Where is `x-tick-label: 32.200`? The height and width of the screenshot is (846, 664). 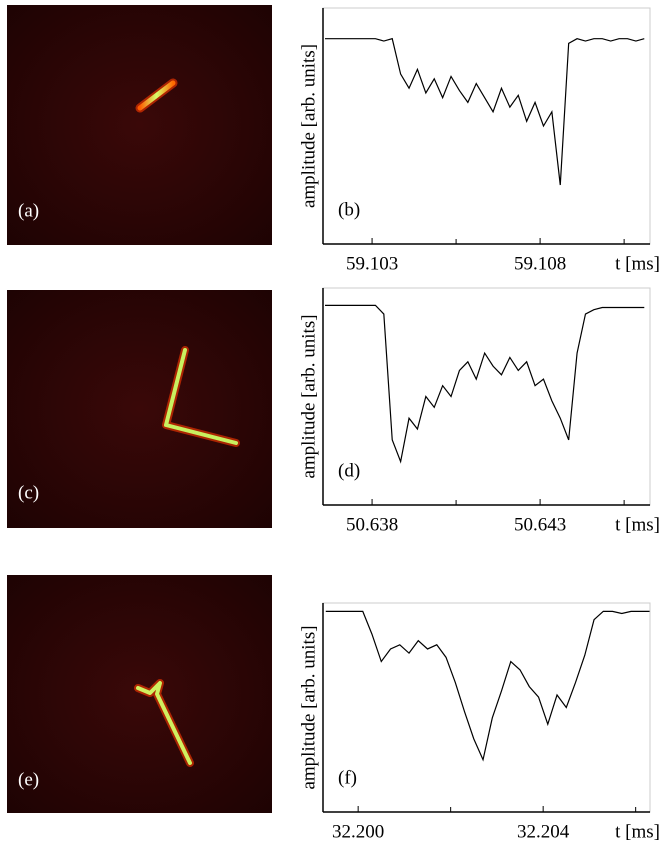 x-tick-label: 32.200 is located at coordinates (358, 831).